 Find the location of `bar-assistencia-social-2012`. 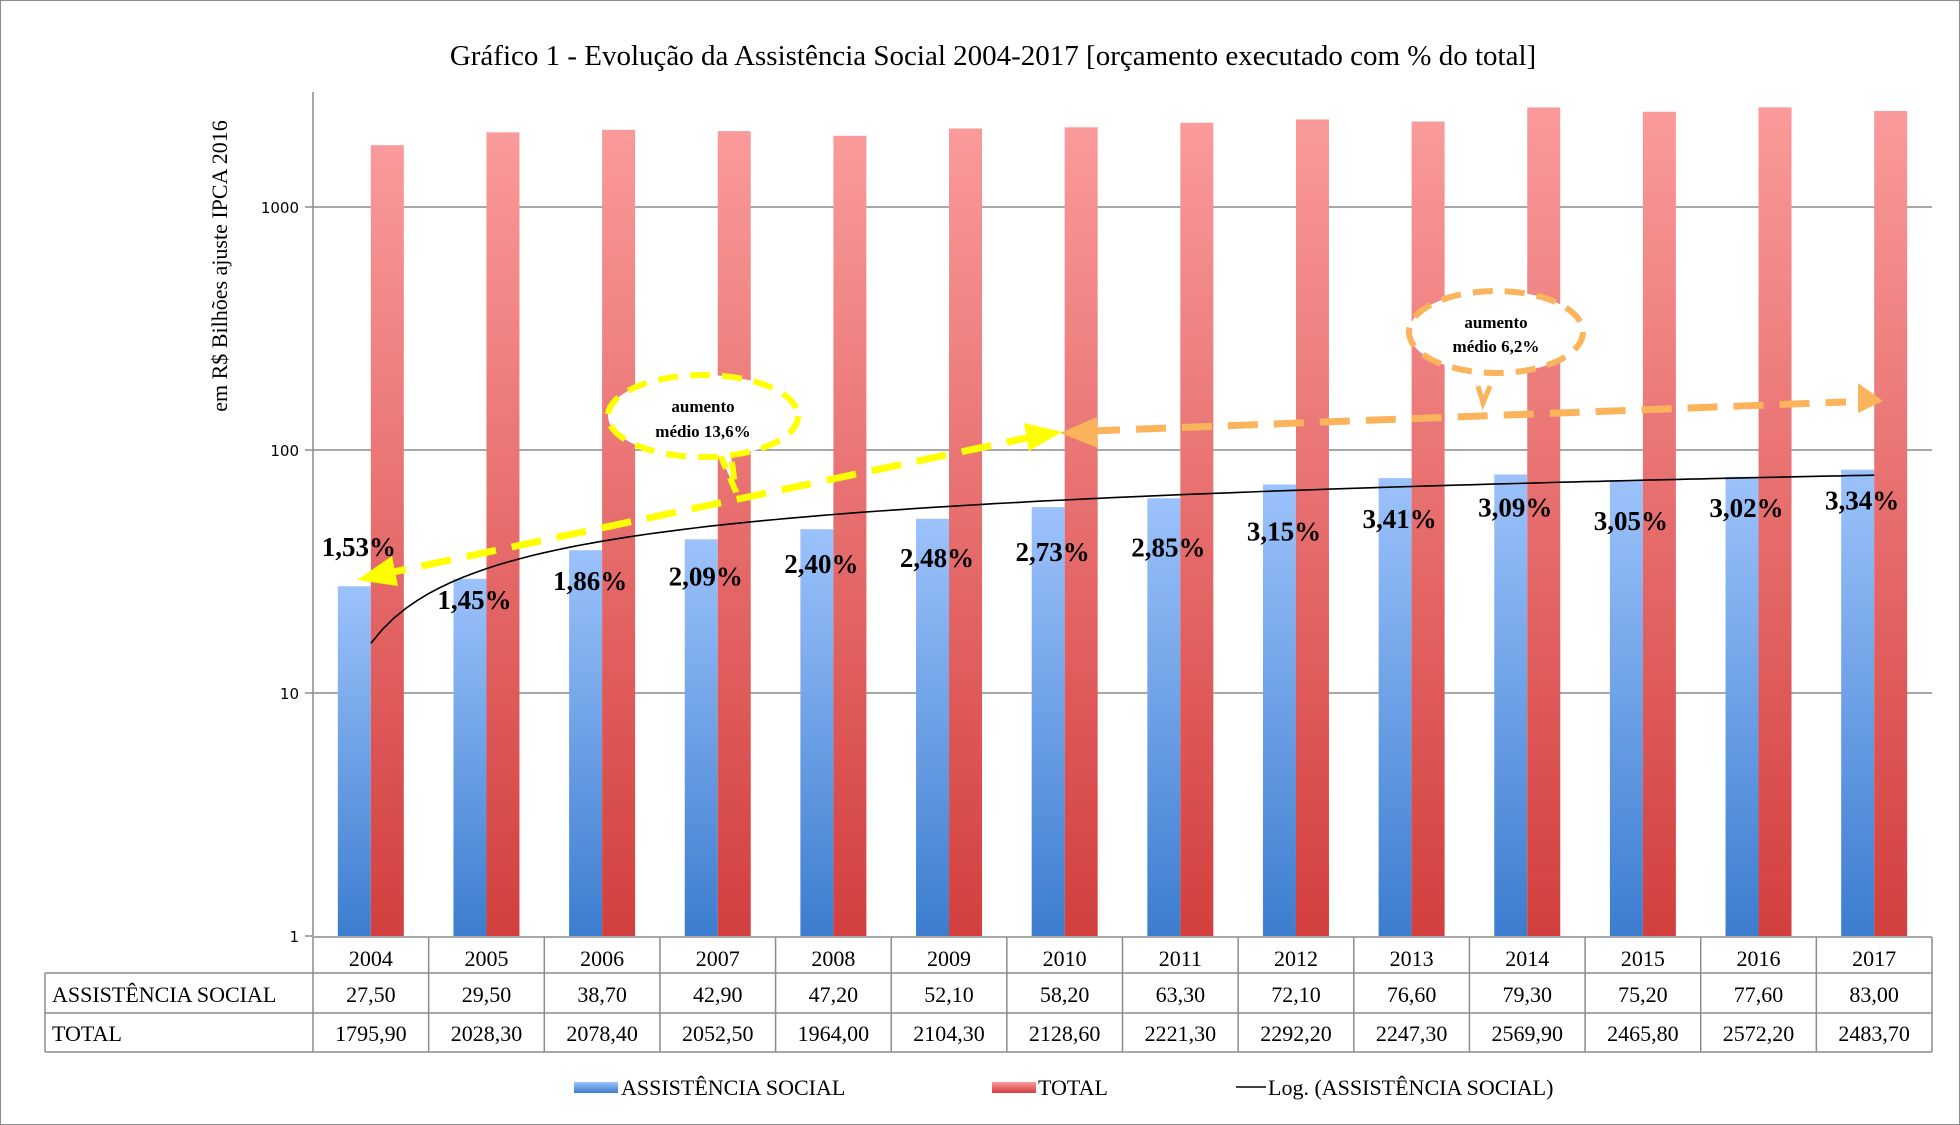

bar-assistencia-social-2012 is located at coordinates (1279, 710).